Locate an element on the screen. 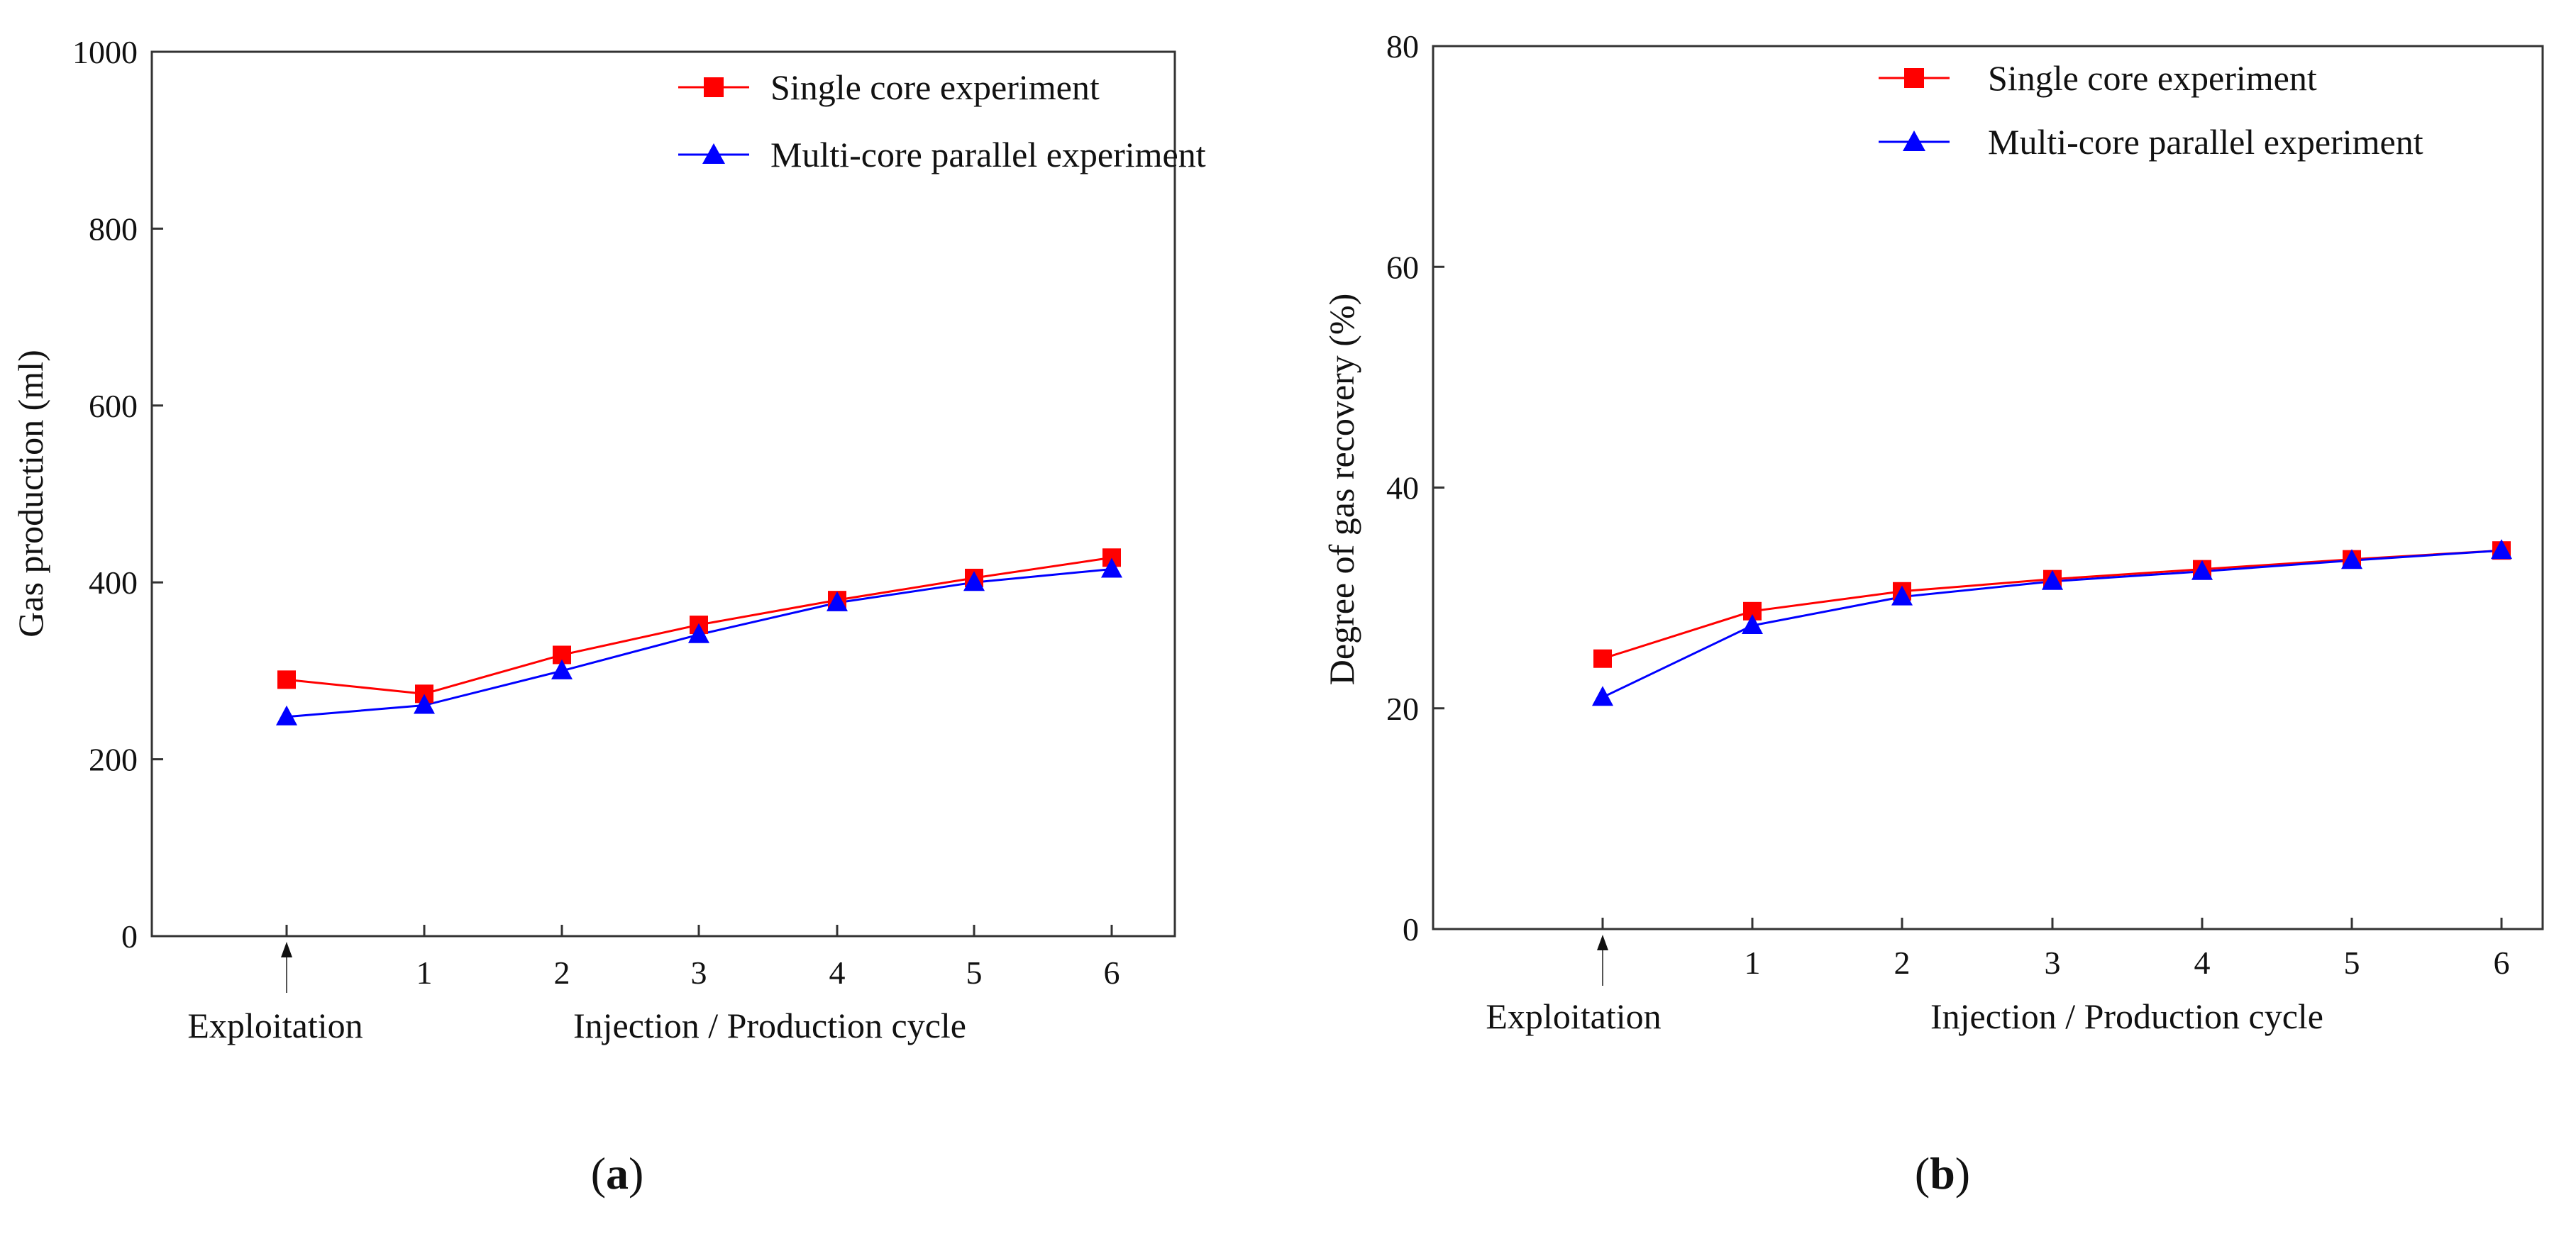  y-tick-label-b-80: 80 is located at coordinates (1402, 46).